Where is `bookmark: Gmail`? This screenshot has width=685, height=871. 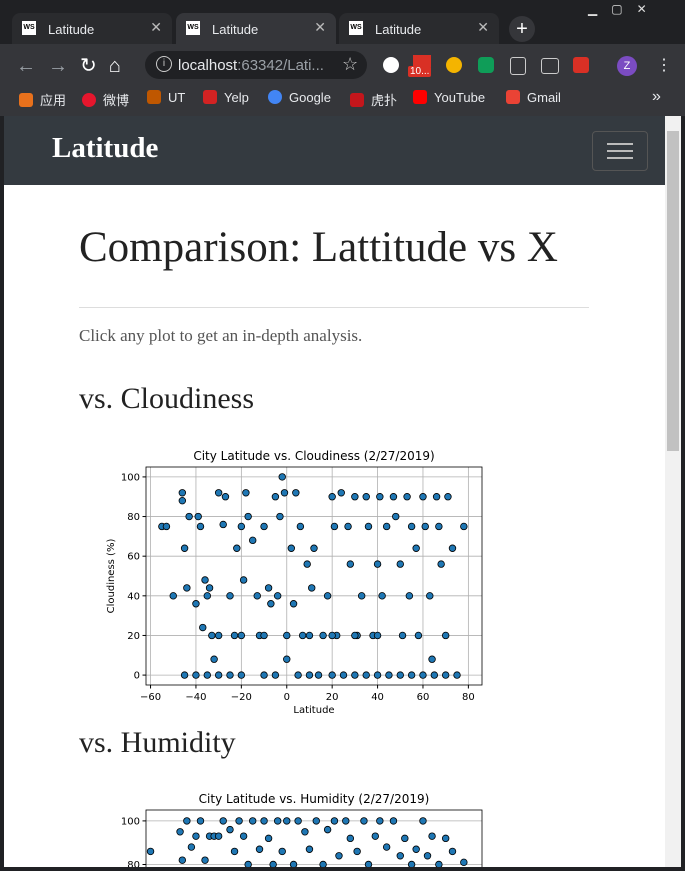 bookmark: Gmail is located at coordinates (533, 97).